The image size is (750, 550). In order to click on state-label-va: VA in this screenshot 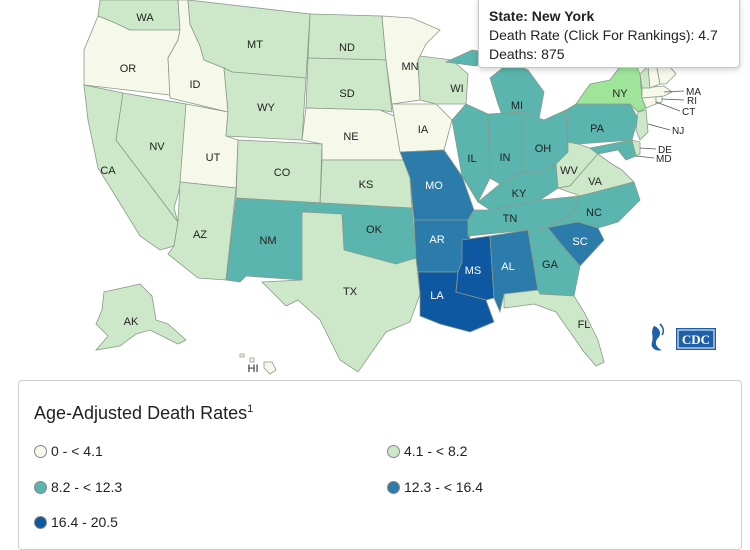, I will do `click(595, 182)`.